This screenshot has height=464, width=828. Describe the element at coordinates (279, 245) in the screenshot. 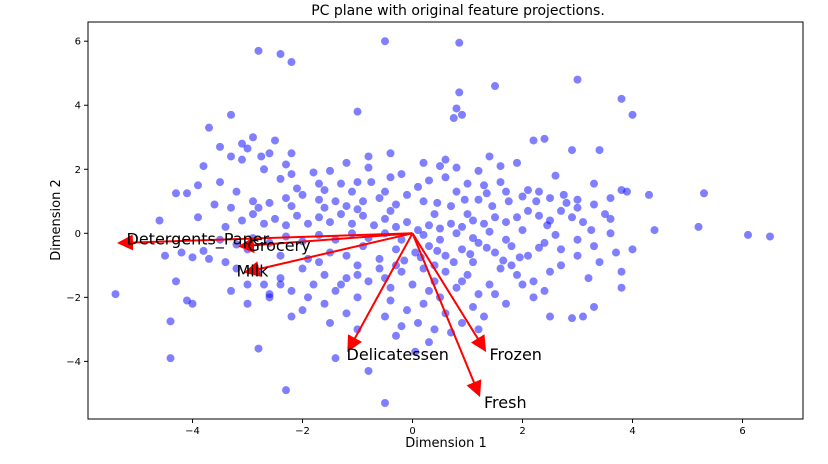

I see `label-grocery: Grocery` at that location.